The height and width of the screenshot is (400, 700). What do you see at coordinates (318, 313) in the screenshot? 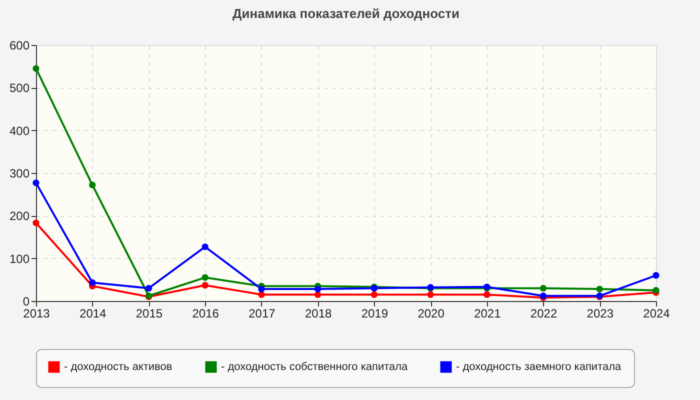
I see `x-tick-label: 2018` at bounding box center [318, 313].